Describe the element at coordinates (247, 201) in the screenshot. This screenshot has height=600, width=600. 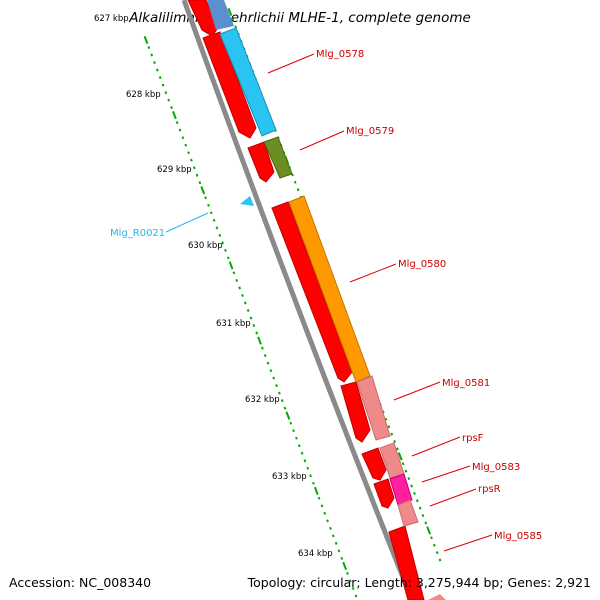
I see `gene-marker-mlg-r0021` at that location.